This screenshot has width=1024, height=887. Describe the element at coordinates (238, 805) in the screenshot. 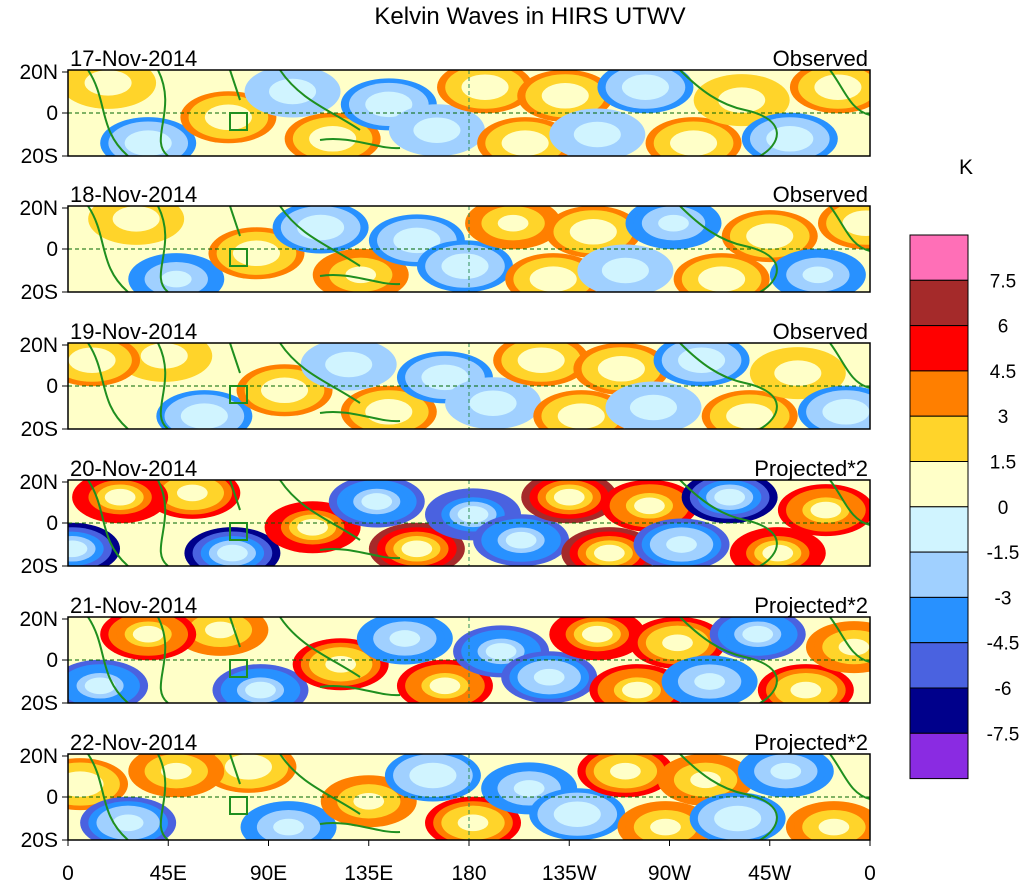

I see `region-box` at that location.